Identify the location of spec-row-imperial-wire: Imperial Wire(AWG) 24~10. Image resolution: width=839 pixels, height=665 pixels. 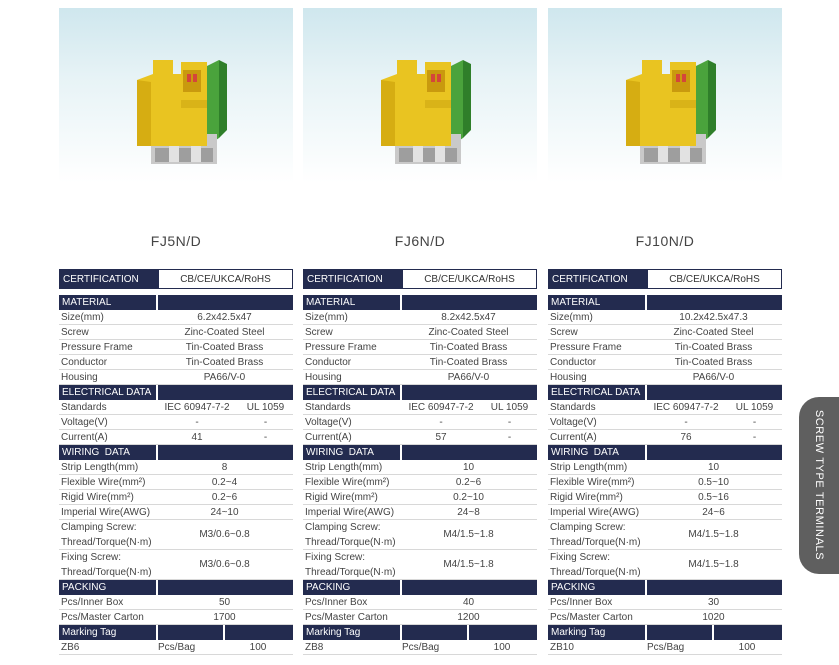
(176, 512).